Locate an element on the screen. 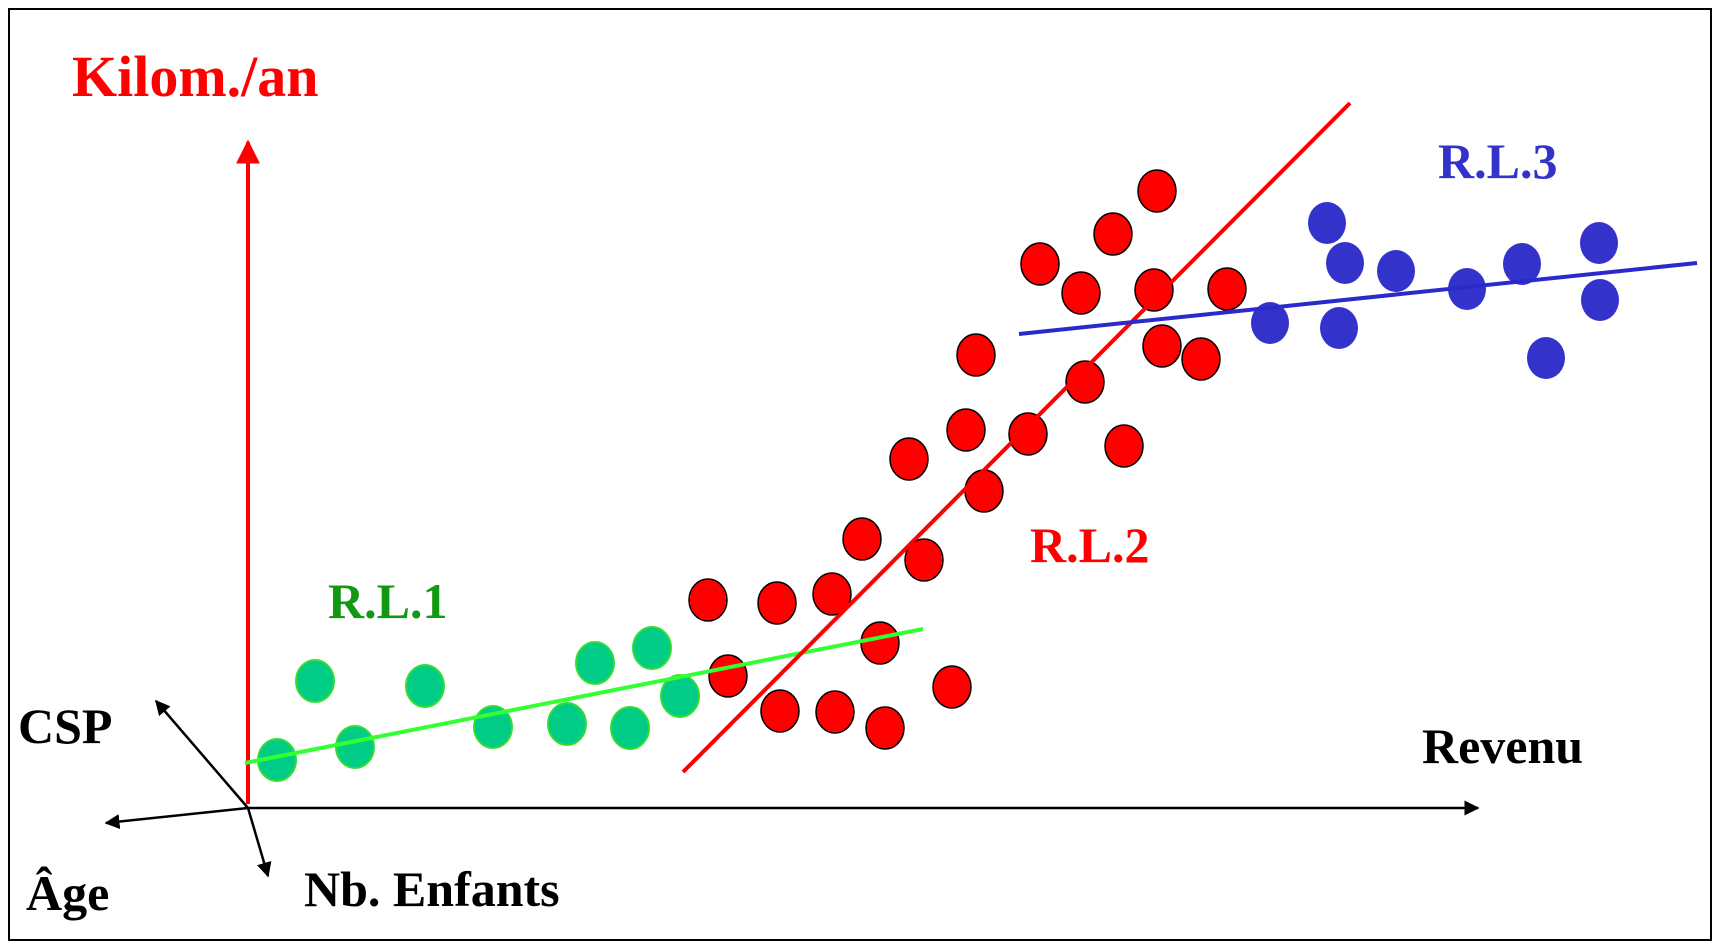 This screenshot has width=1720, height=949. regression-line-rl1 is located at coordinates (584, 696).